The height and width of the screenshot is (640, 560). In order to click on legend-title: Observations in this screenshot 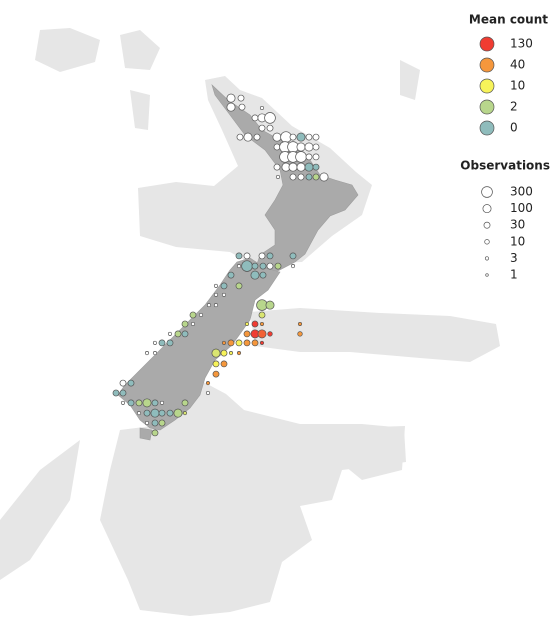, I will do `click(505, 166)`.